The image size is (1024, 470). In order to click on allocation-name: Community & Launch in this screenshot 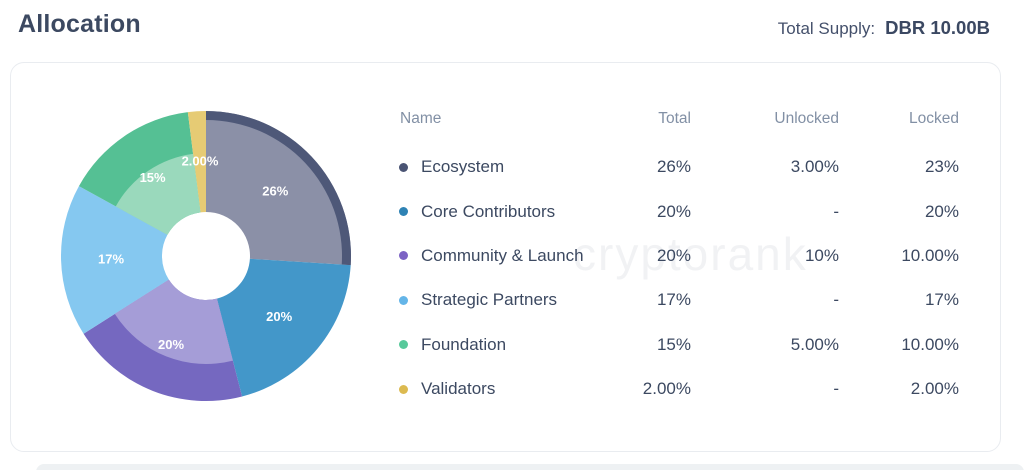, I will do `click(502, 255)`.